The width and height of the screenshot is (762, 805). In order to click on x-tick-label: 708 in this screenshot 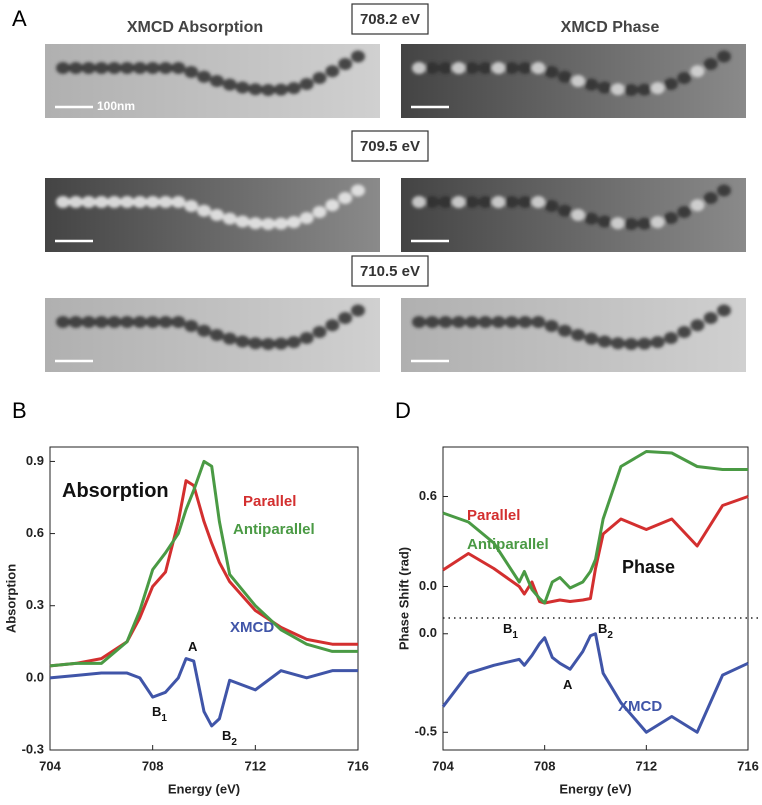, I will do `click(545, 765)`.